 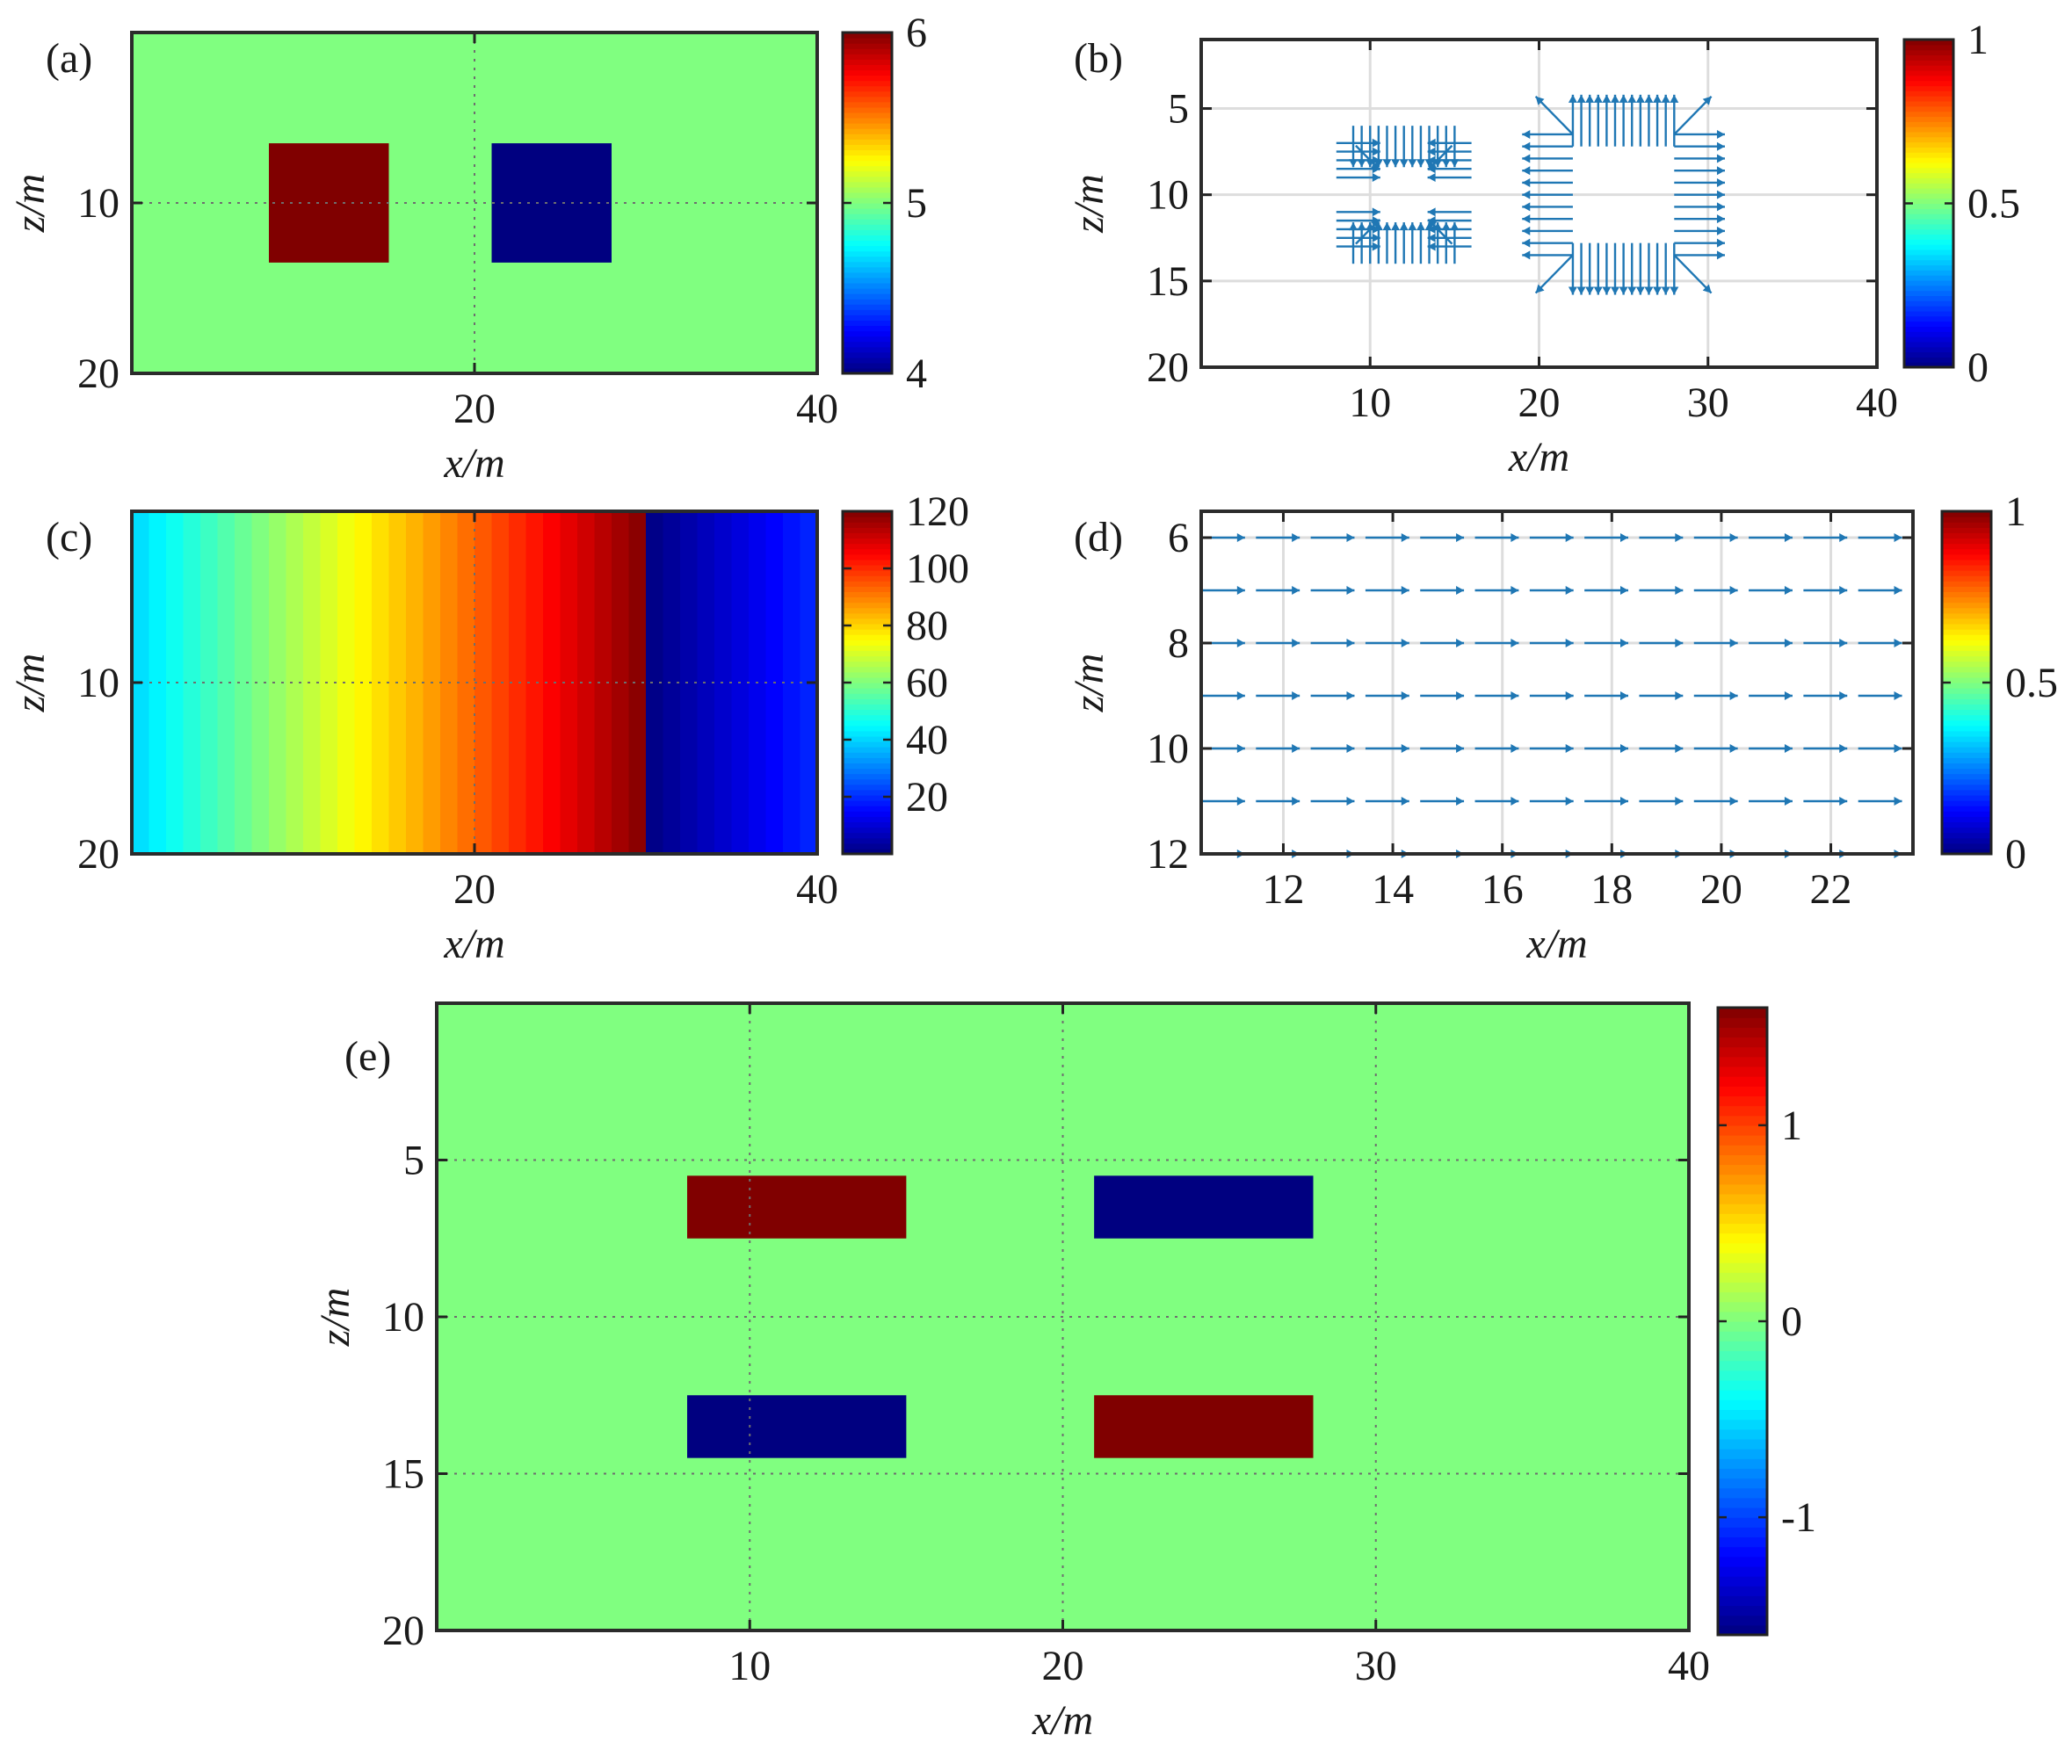 What do you see at coordinates (1961, 204) in the screenshot?
I see `colorbar: 00.51` at bounding box center [1961, 204].